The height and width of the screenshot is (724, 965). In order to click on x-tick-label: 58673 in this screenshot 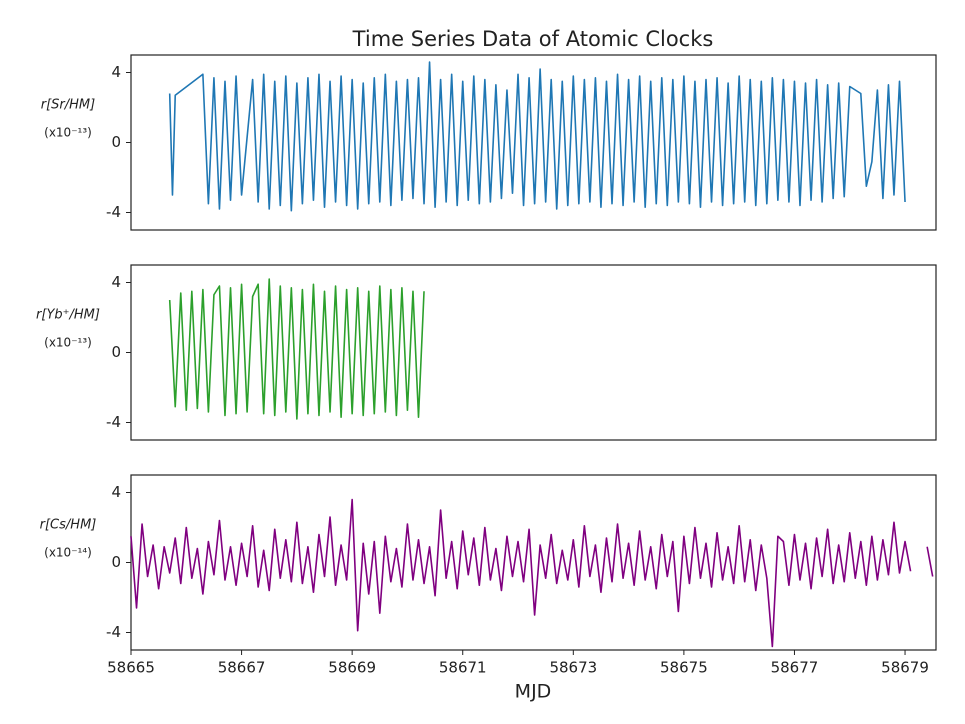, I will do `click(573, 668)`.